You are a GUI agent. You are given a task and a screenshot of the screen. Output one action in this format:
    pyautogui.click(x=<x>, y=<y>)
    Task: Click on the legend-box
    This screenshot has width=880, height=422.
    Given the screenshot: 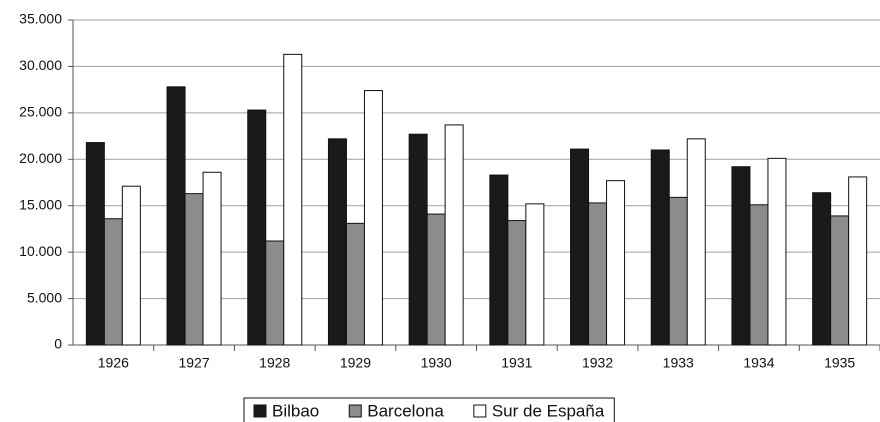 What is the action you would take?
    pyautogui.click(x=429, y=409)
    